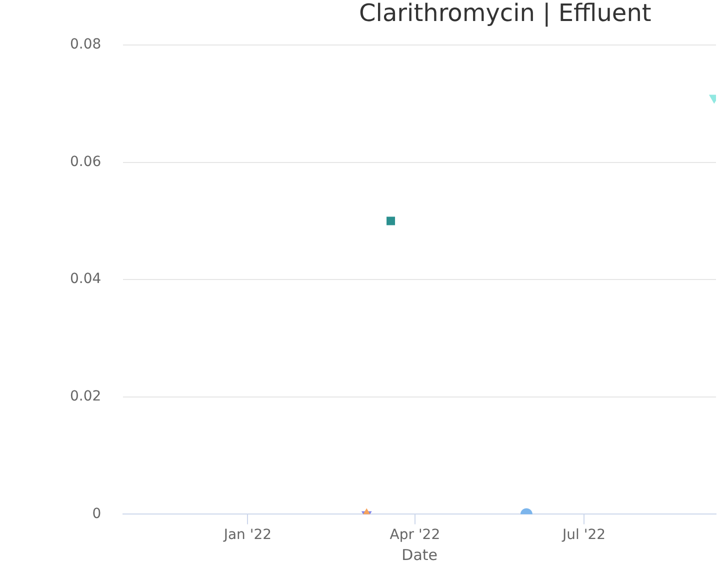 This screenshot has height=569, width=722. What do you see at coordinates (415, 535) in the screenshot?
I see `x-tick-label: Apr '22` at bounding box center [415, 535].